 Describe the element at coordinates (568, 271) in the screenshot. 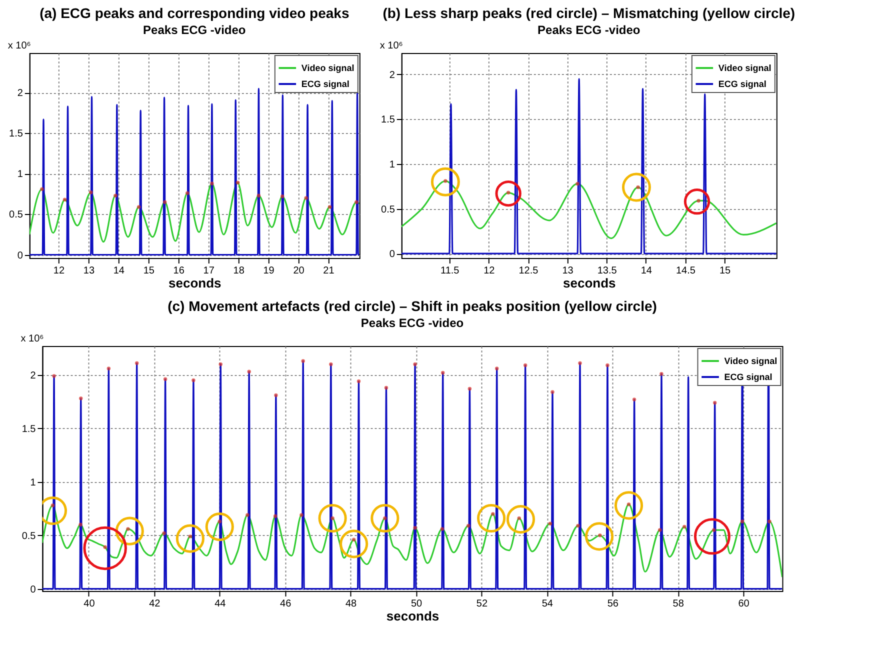

I see `x-tick-label: 13` at that location.